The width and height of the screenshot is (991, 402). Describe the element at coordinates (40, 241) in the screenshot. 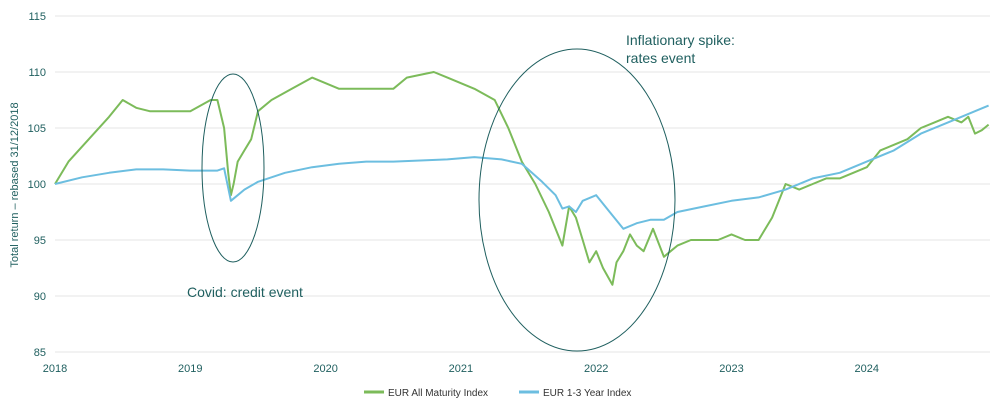

I see `y-tick-label: 95` at that location.